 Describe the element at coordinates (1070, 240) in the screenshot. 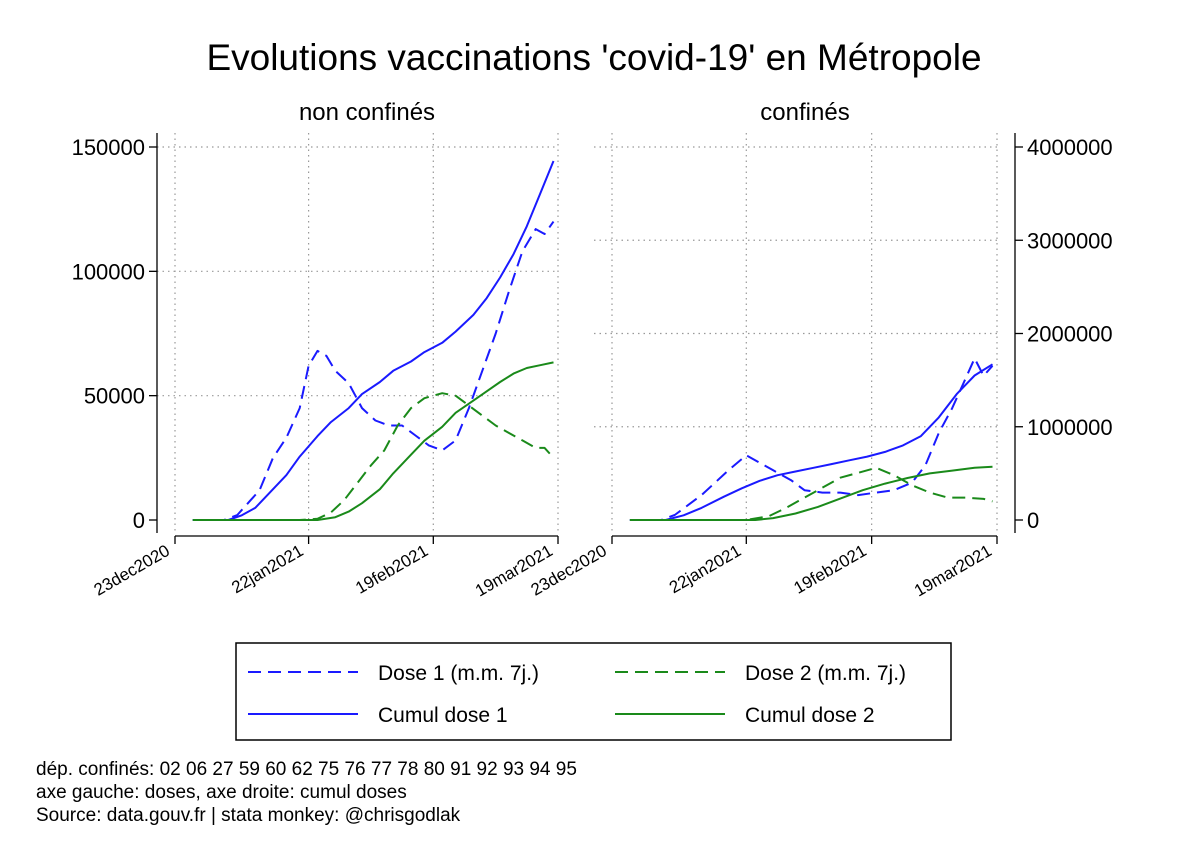

I see `y-tick-label-right: 3000000` at that location.